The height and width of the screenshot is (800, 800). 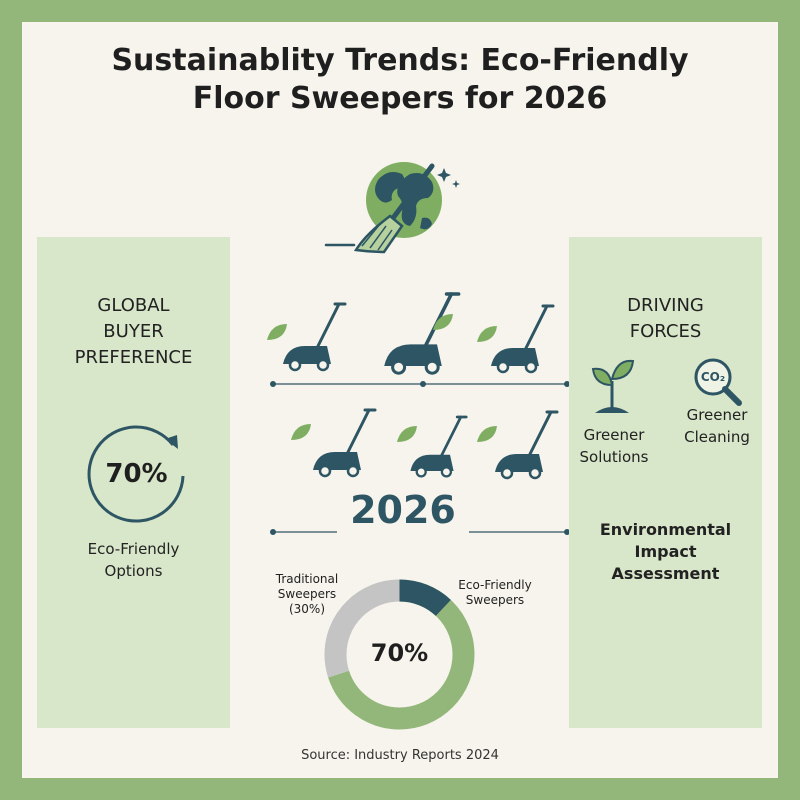 I want to click on globe-broom-icon, so click(x=392, y=208).